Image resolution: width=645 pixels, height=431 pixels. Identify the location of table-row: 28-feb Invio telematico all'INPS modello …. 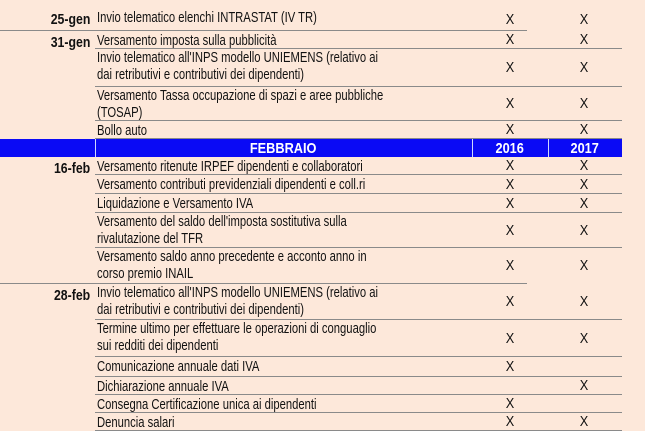
(322, 302).